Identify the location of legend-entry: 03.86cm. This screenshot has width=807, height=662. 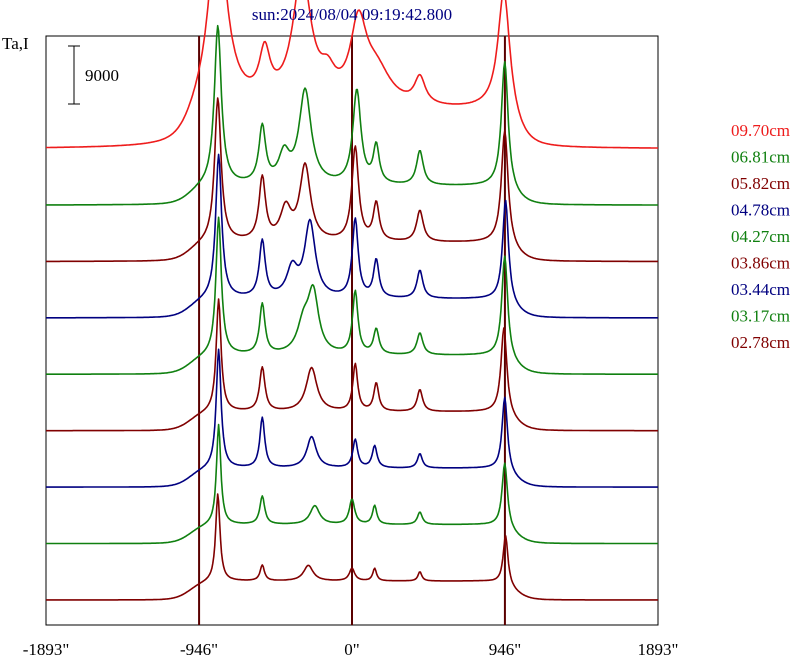
(760, 263).